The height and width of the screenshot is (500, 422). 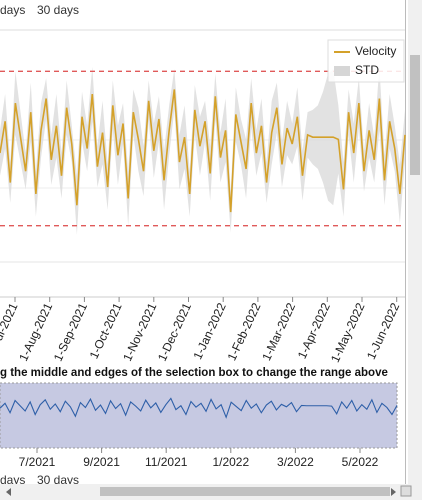 I want to click on navigator: 7/2021 9/2021 11/2021 1/2022 3/2022 5/2022, so click(x=199, y=433).